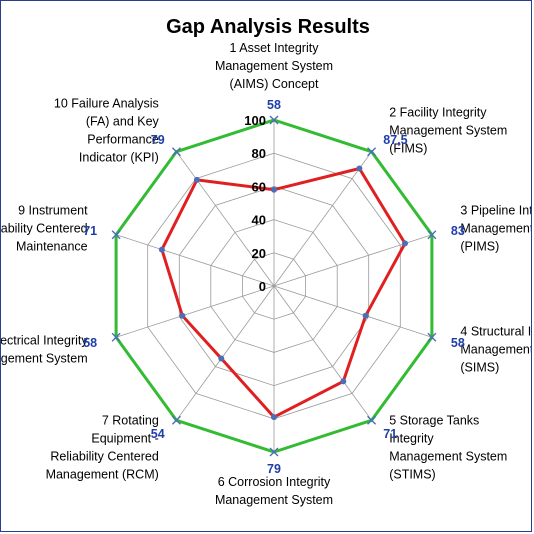 The image size is (534, 534). What do you see at coordinates (255, 203) in the screenshot?
I see `radial-tick-labels: 0 20 40 60 80 100` at bounding box center [255, 203].